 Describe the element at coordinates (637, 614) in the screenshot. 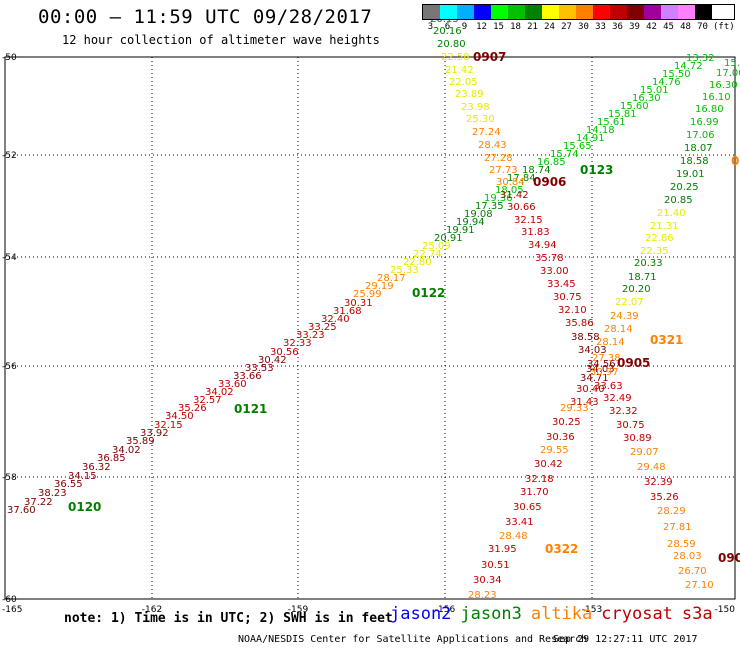

I see `satellite-cryosat: cryosat` at that location.